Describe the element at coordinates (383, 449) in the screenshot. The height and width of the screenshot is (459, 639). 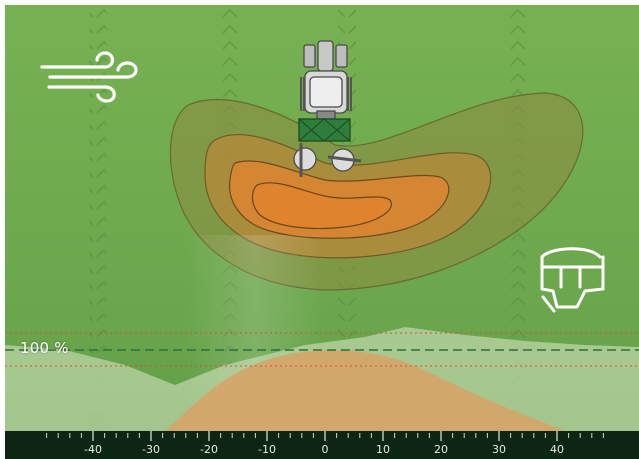
I see `ruler-tick-label: 10` at that location.